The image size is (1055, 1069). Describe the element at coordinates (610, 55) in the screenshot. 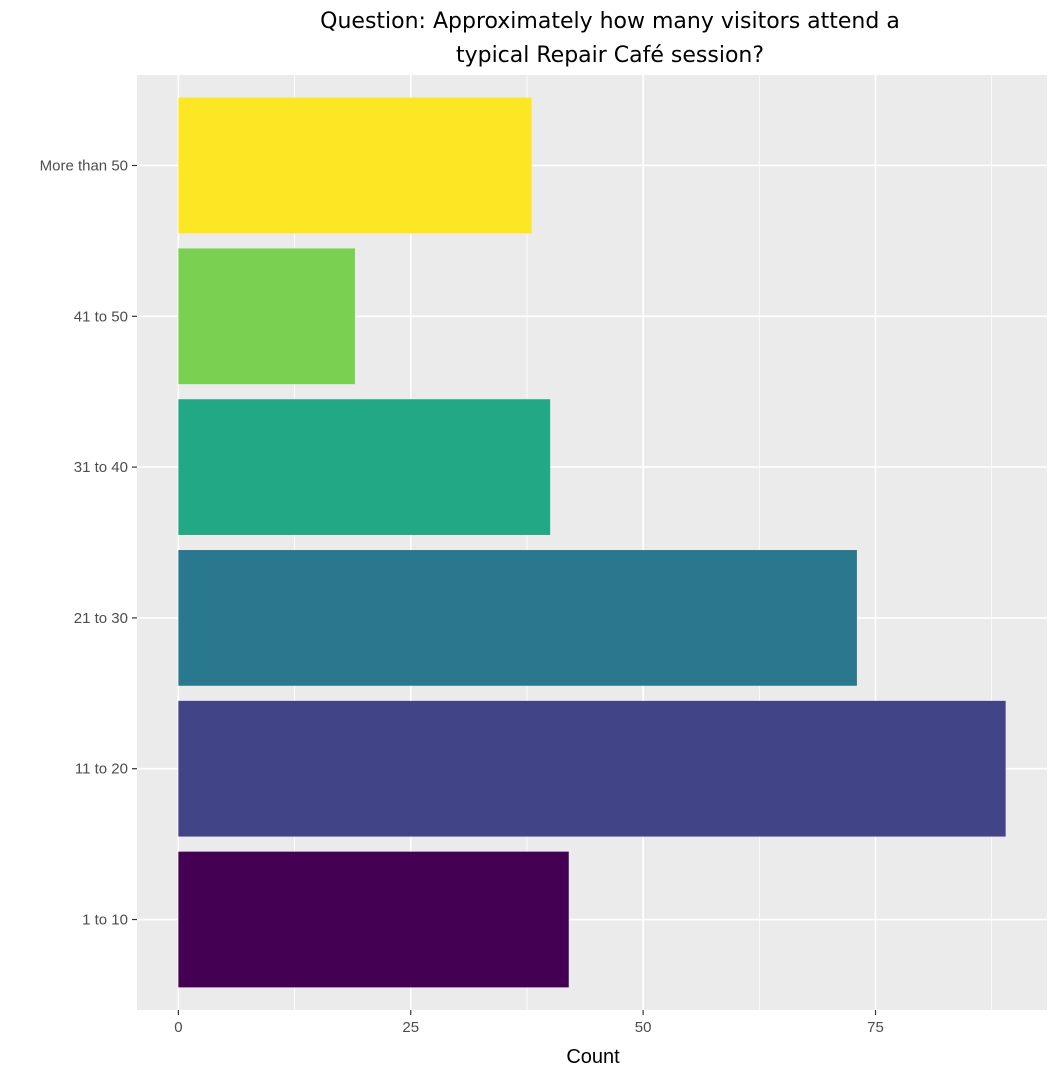

I see `chart-title-line-2: typical Repair Café session?` at that location.